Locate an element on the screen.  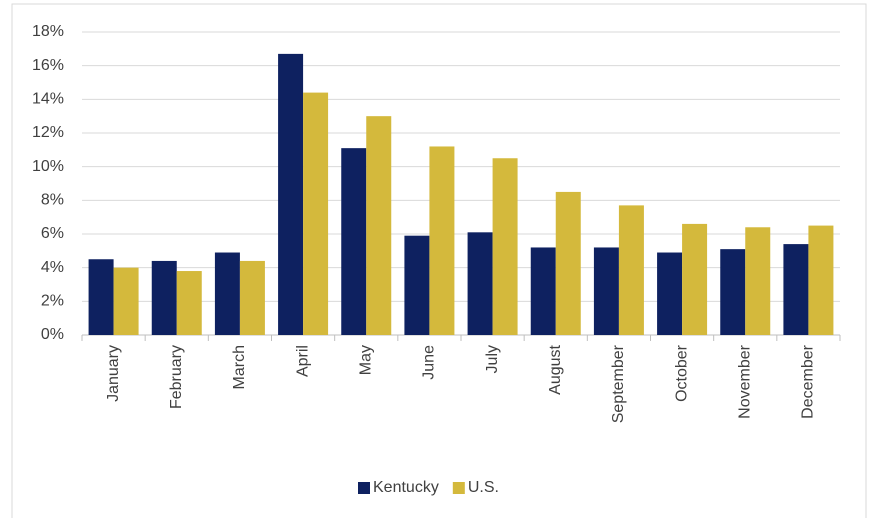
x-tick-label: July is located at coordinates (492, 359).